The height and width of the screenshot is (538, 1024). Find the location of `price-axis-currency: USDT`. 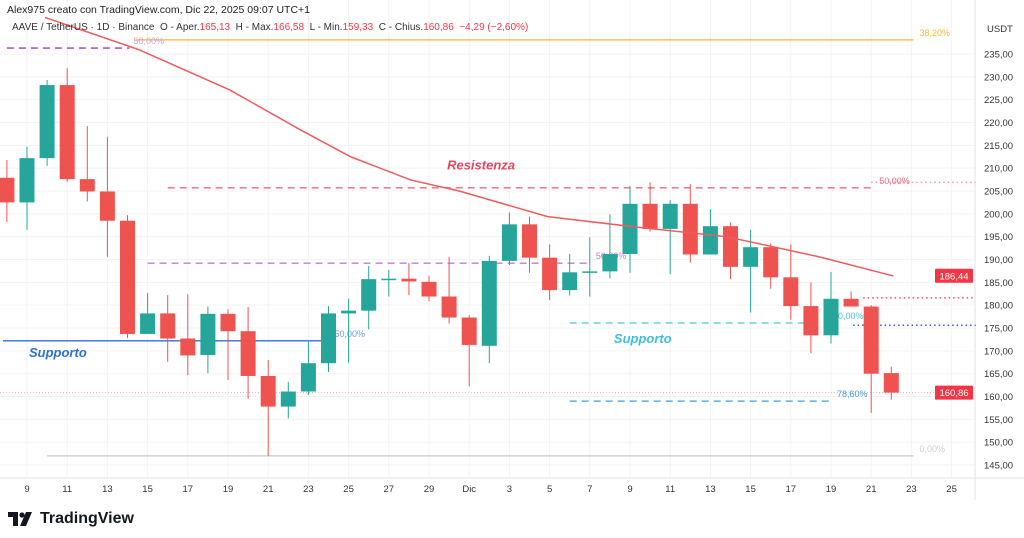

price-axis-currency: USDT is located at coordinates (1000, 29).